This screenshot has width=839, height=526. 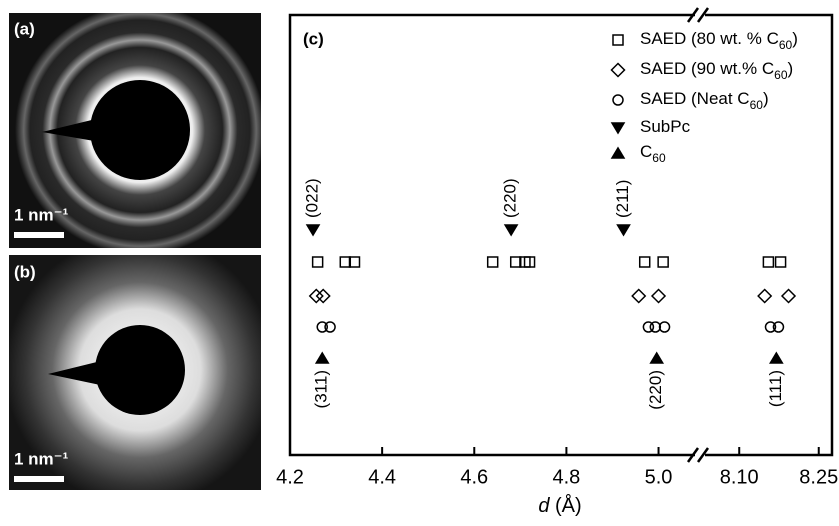 I want to click on miller-index: (022), so click(x=312, y=198).